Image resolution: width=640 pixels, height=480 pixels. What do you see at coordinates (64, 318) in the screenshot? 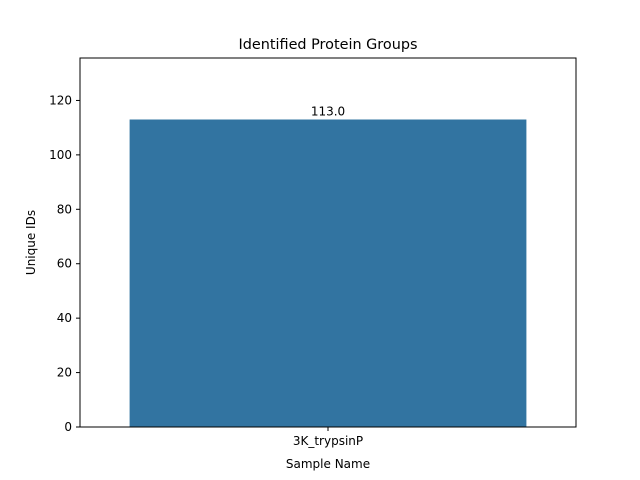
I see `y-tick-label: 40` at bounding box center [64, 318].